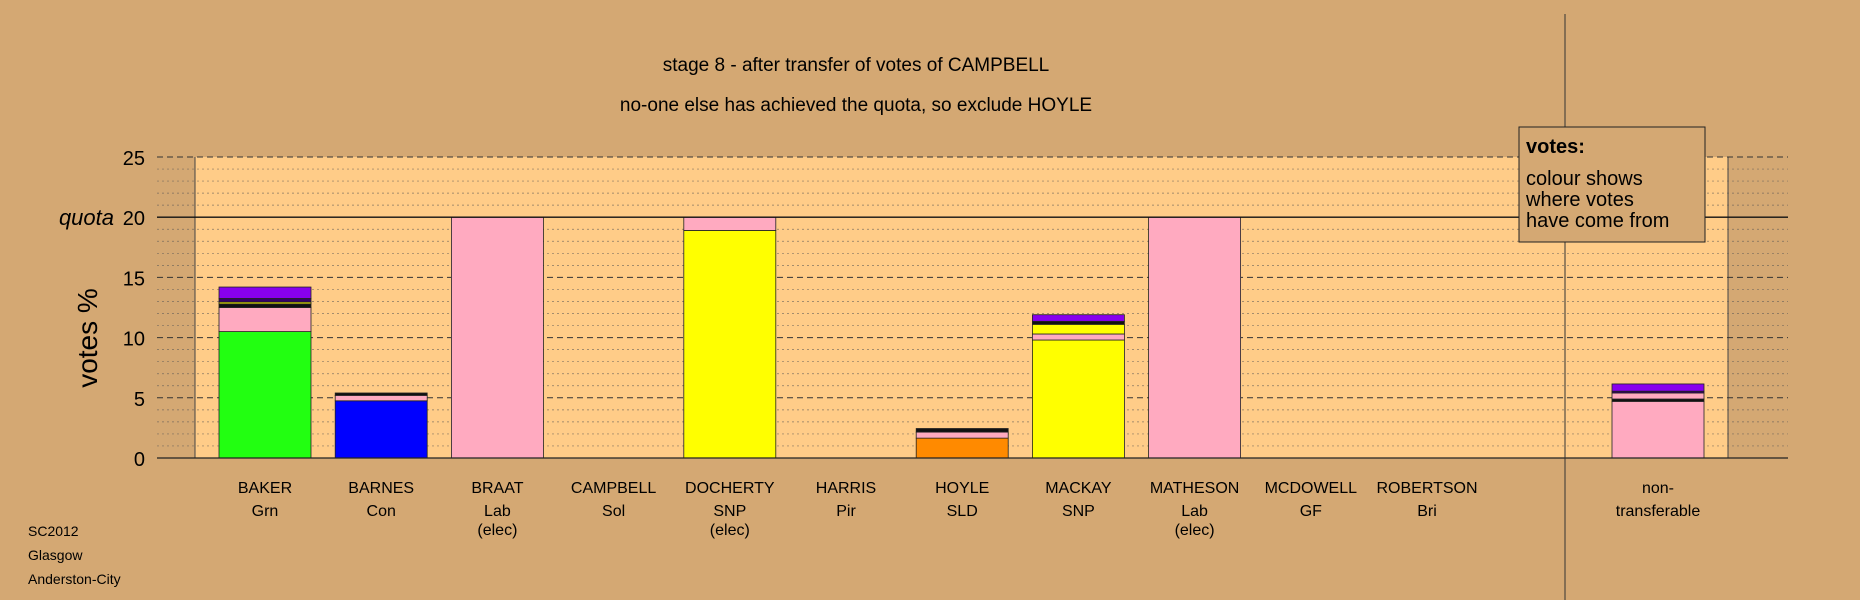 The height and width of the screenshot is (600, 1860). I want to click on candidate-name: ROBERTSON, so click(1426, 488).